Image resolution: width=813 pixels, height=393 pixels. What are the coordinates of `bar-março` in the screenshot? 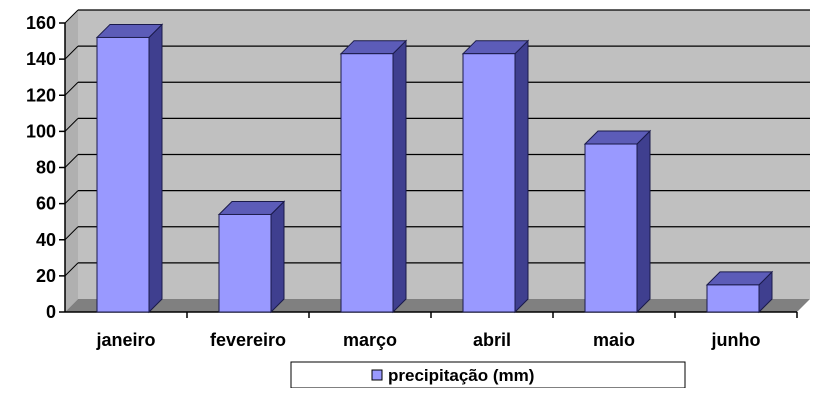 It's located at (373, 176).